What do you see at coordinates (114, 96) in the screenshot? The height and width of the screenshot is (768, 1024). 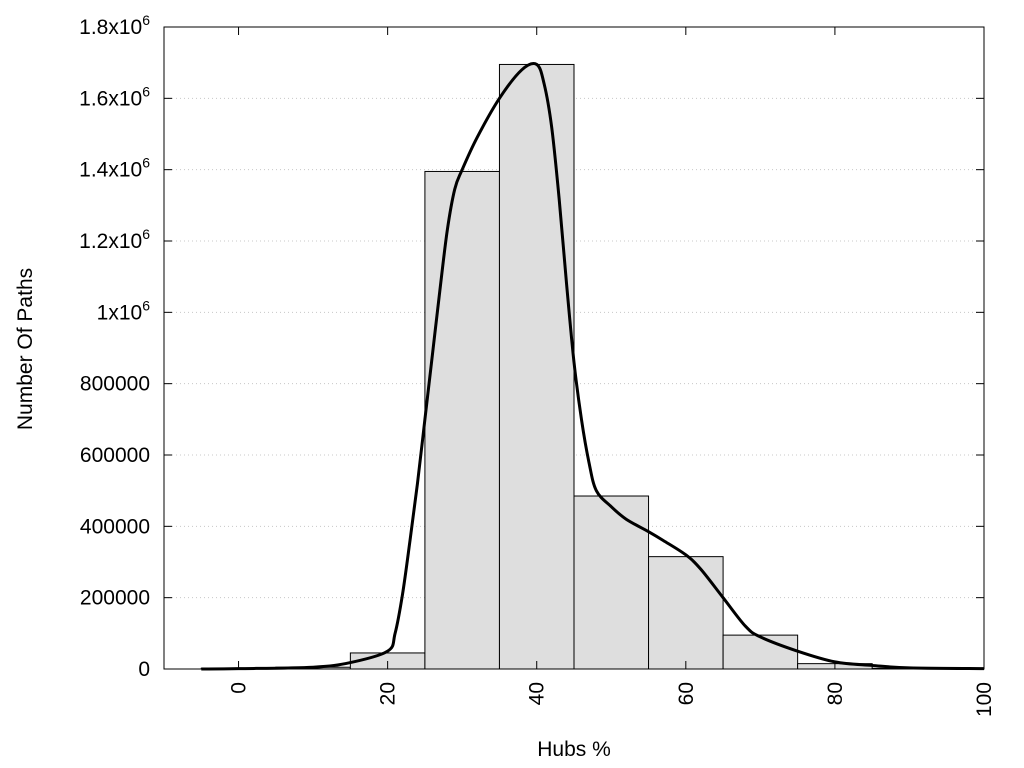 I see `y-tick-label: 1.6x10⁶` at bounding box center [114, 96].